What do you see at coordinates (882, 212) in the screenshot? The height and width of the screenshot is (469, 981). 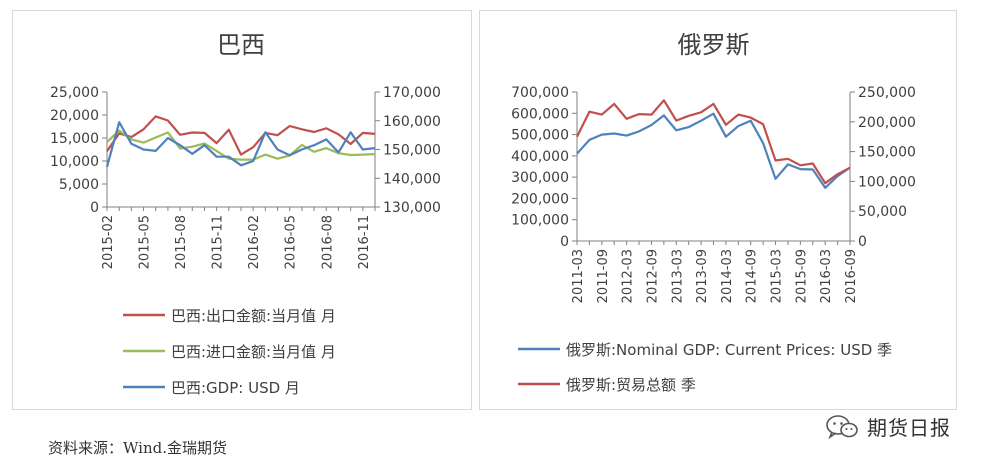 I see `russia-right-tick-label: 50,000` at bounding box center [882, 212].